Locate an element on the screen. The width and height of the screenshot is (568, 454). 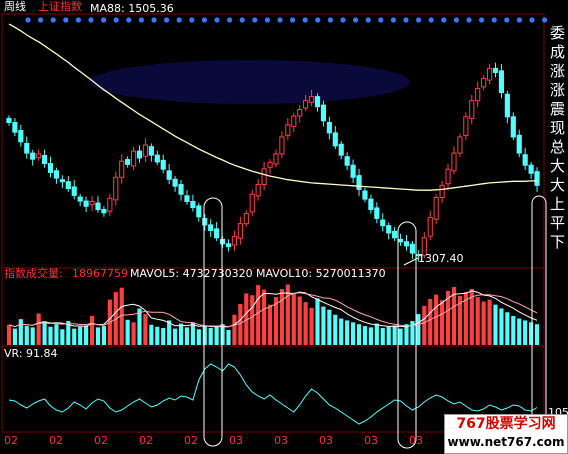
index-name: 上证指数 is located at coordinates (60, 6).